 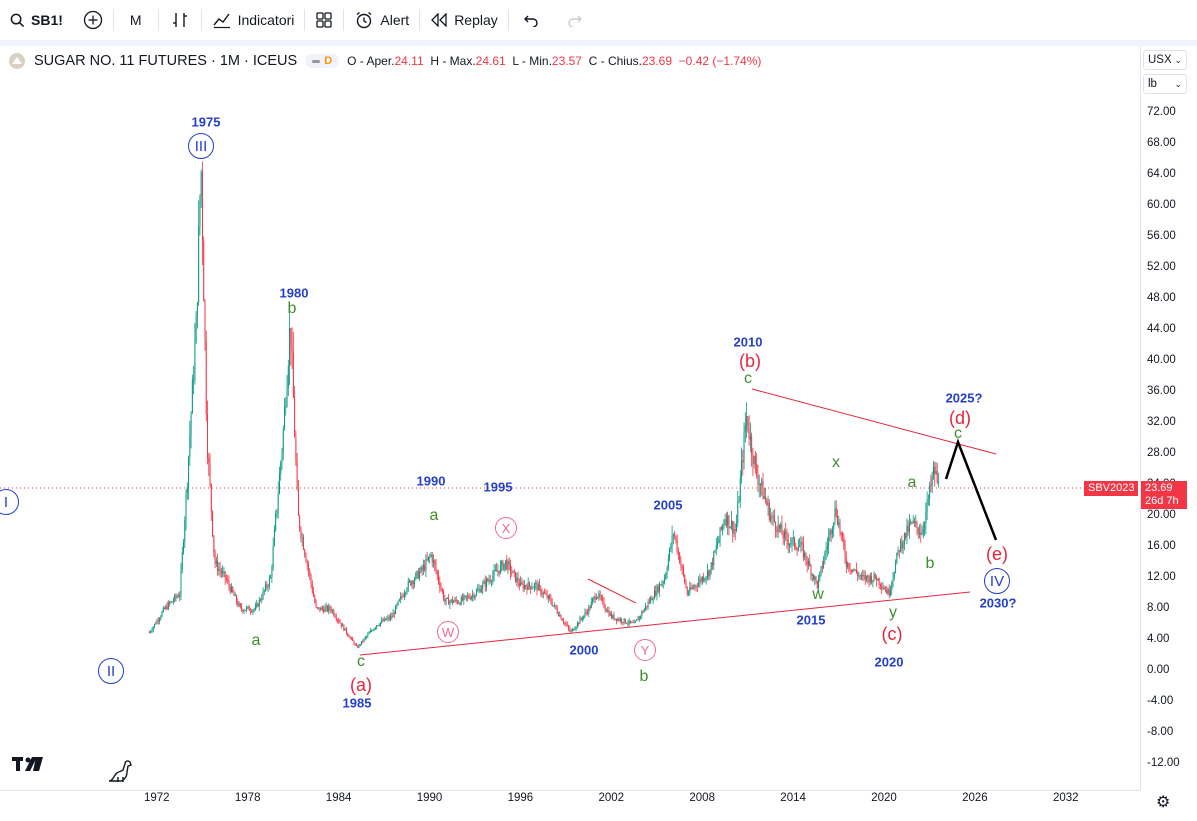 What do you see at coordinates (1163, 802) in the screenshot?
I see `settings-gear-icon: ⚙` at bounding box center [1163, 802].